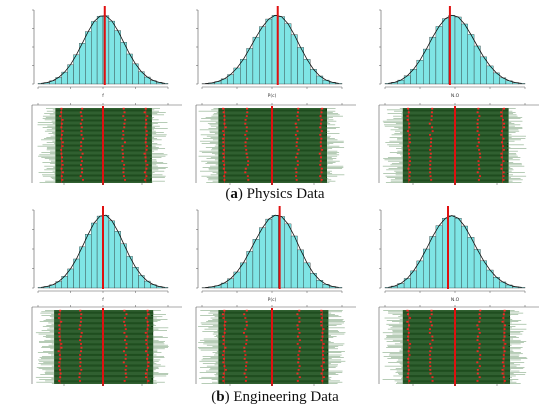  I want to click on histogram-panel-a-1: f, so click(100, 52).